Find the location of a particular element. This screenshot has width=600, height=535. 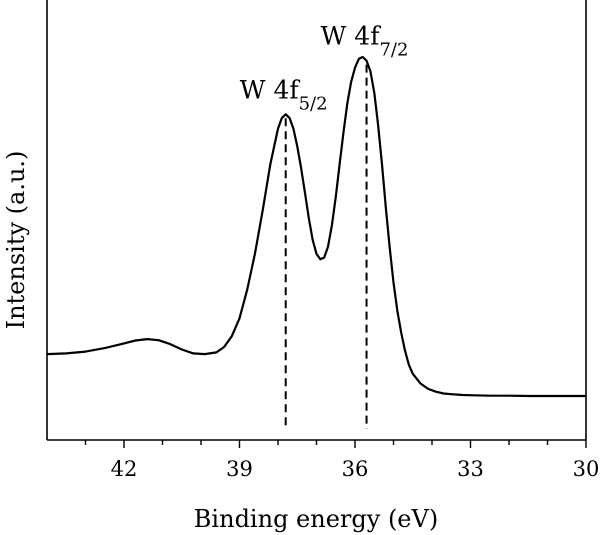

x-axis-label: Binding energy (eV) is located at coordinates (316, 519).